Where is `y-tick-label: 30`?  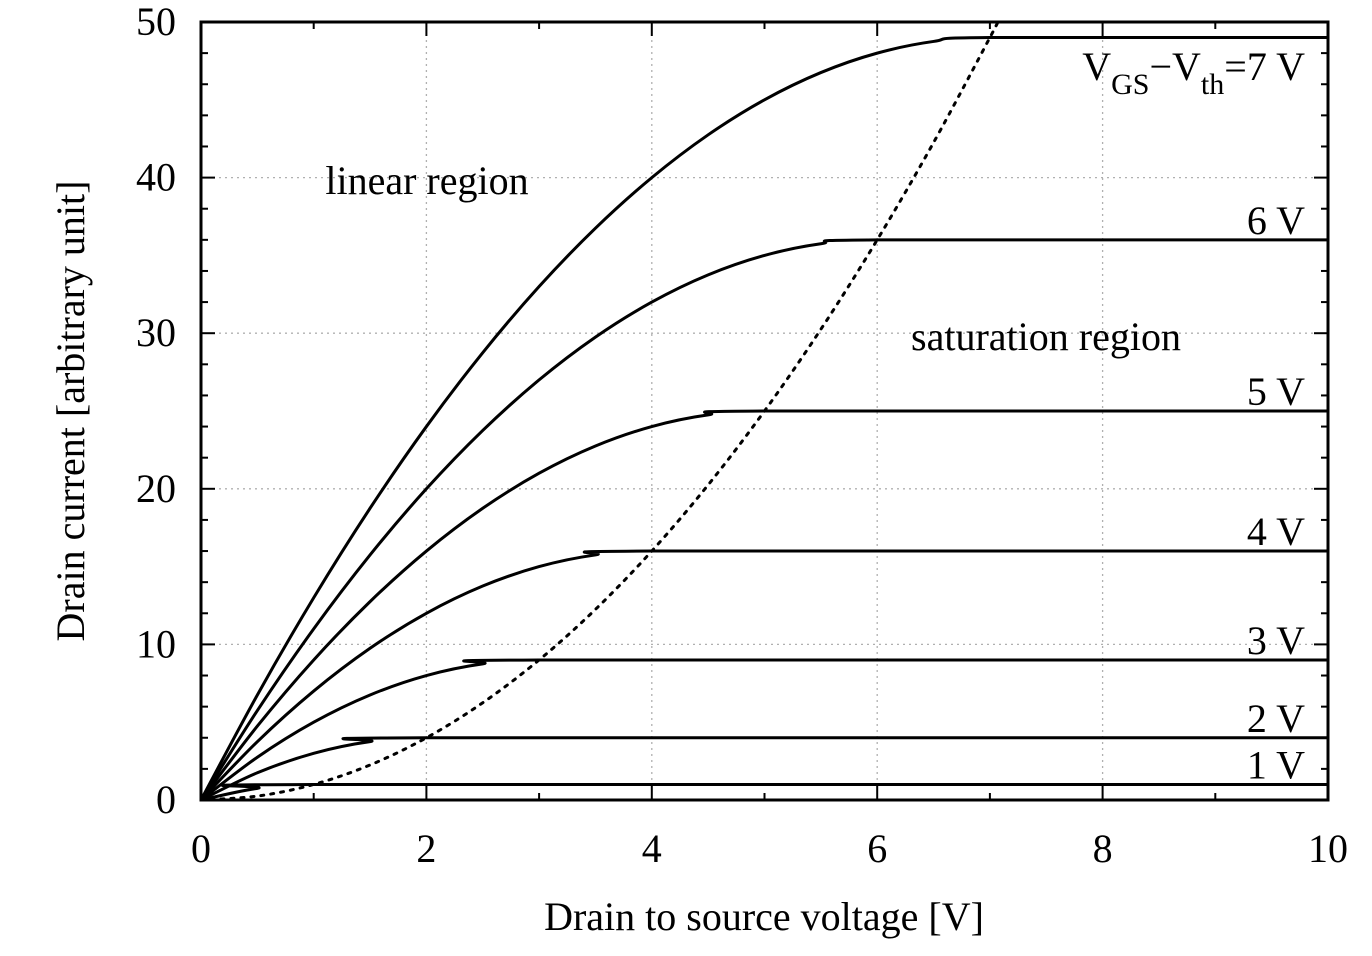 y-tick-label: 30 is located at coordinates (156, 332).